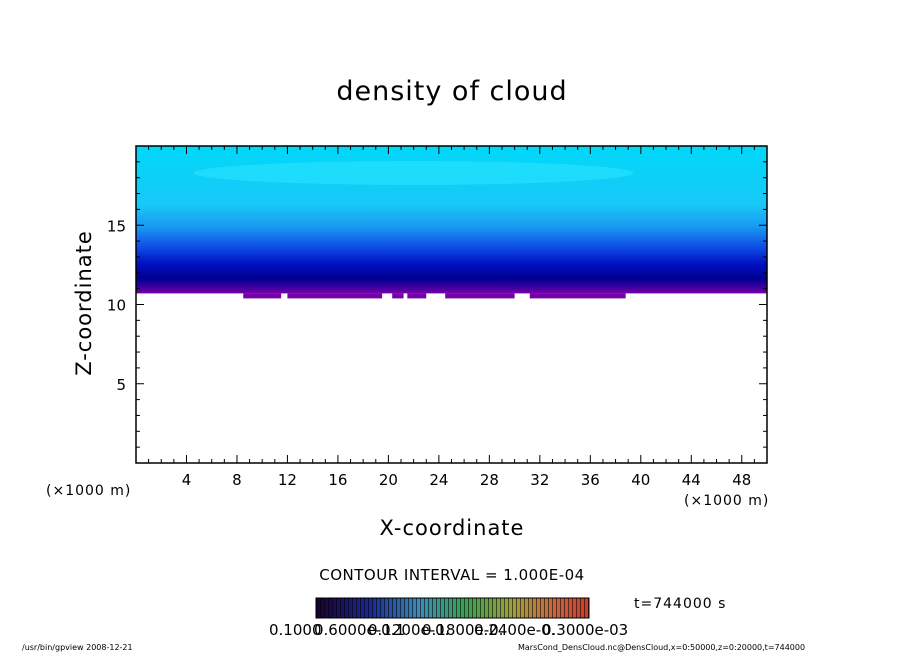 This screenshot has height=654, width=904. I want to click on colorbar-contour-lines, so click(452, 608).